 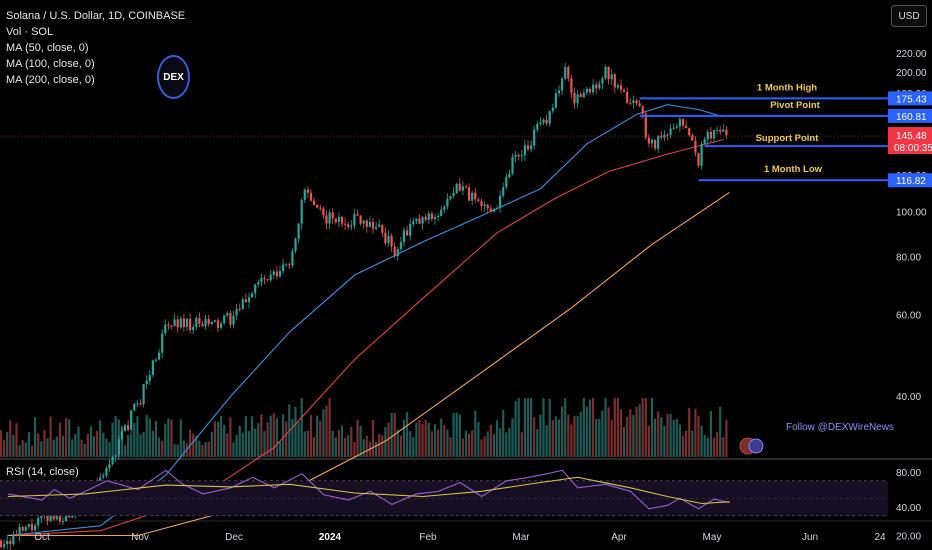 What do you see at coordinates (47, 48) in the screenshot?
I see `ma50-legend: MA (50, close, 0)` at bounding box center [47, 48].